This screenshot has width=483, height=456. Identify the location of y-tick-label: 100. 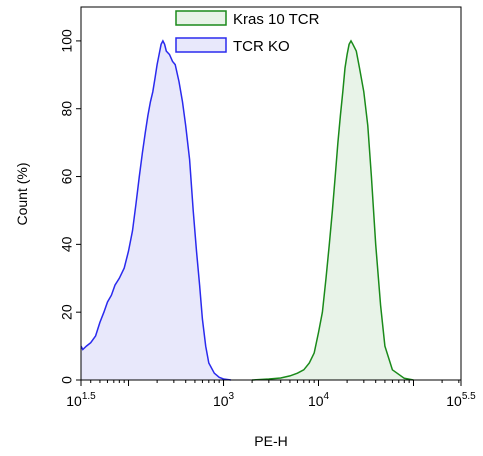
(67, 41).